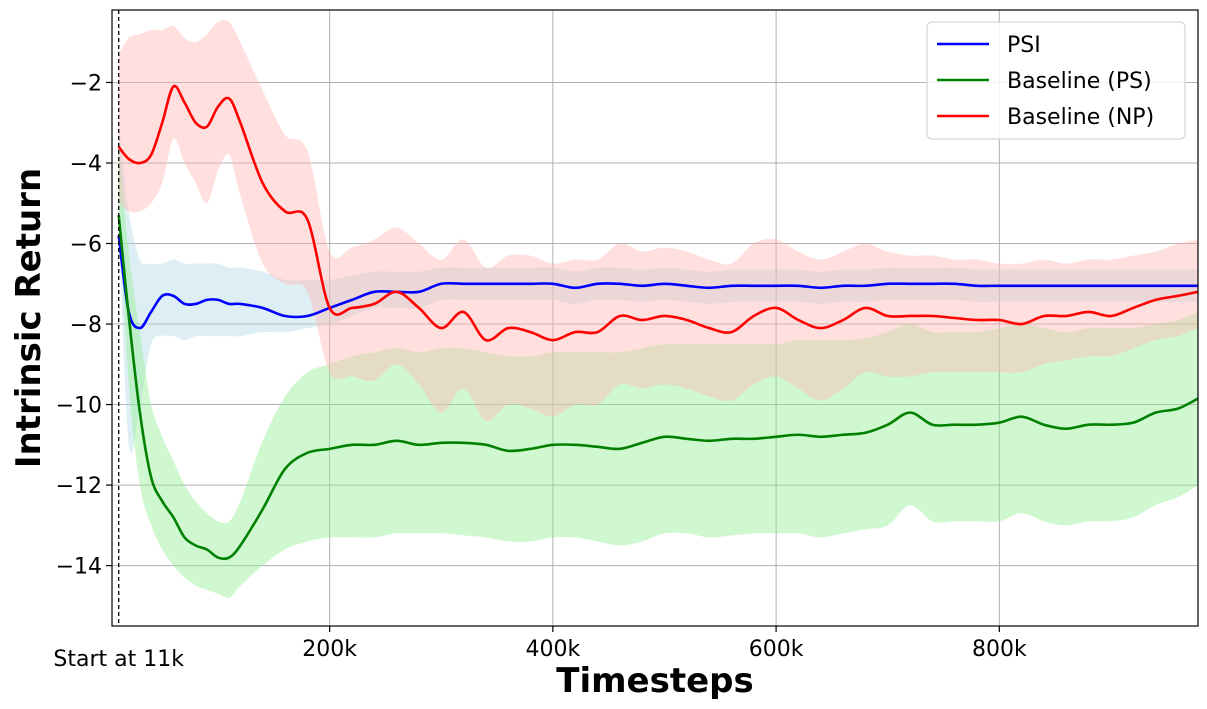  I want to click on x-axis-ticks: 200k 400k 600k 800k, so click(664, 644).